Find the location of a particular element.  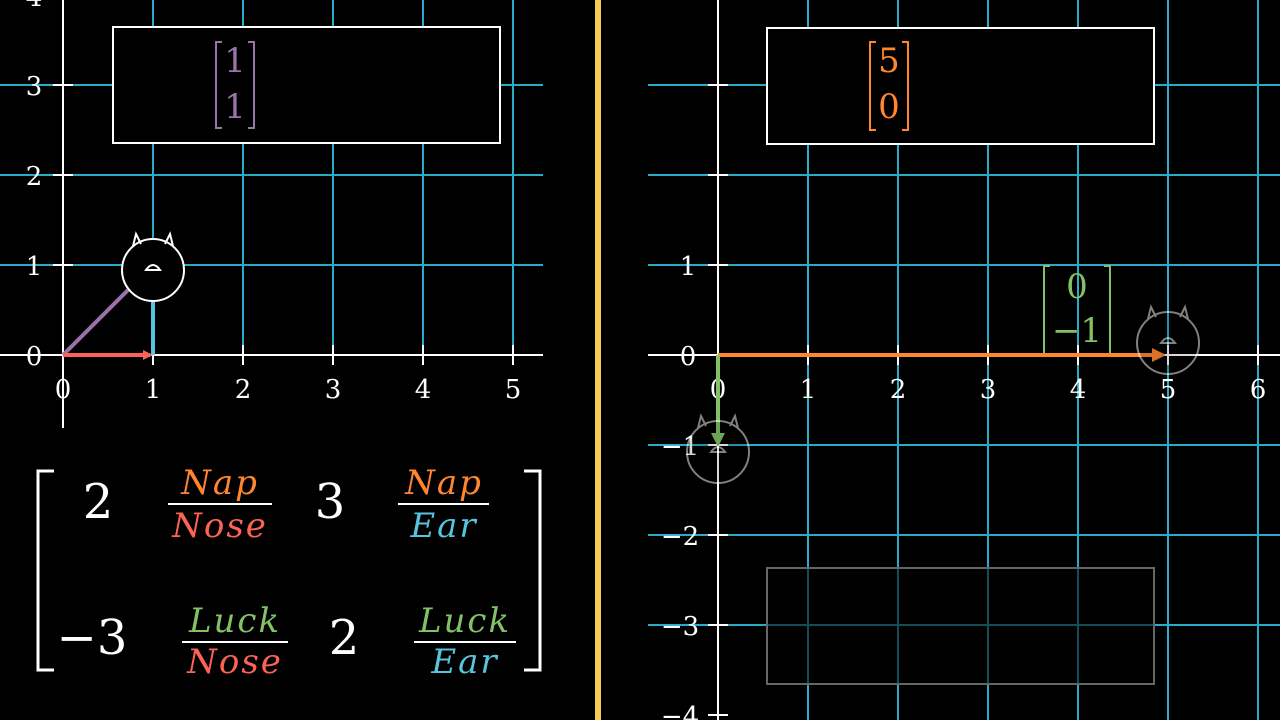

matrix-right-bracket is located at coordinates (533, 570).